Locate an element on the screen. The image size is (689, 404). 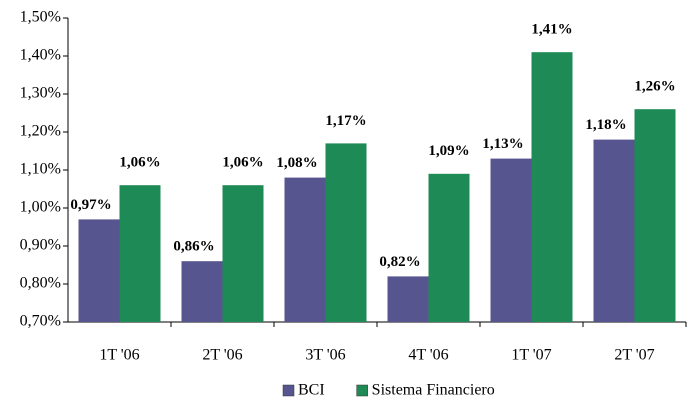
x-tick-label: 2T '06 is located at coordinates (222, 355).